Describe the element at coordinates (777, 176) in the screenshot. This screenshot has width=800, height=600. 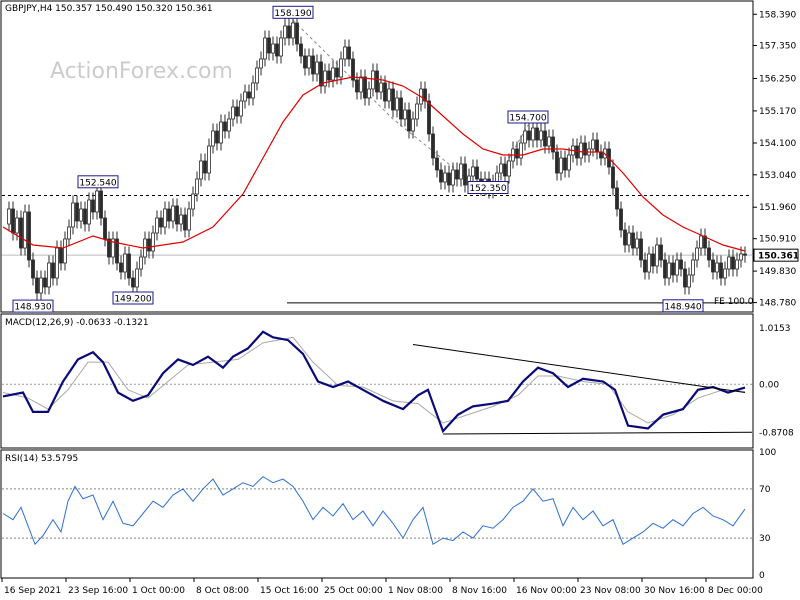
I see `price-tick-label: 153.040` at that location.